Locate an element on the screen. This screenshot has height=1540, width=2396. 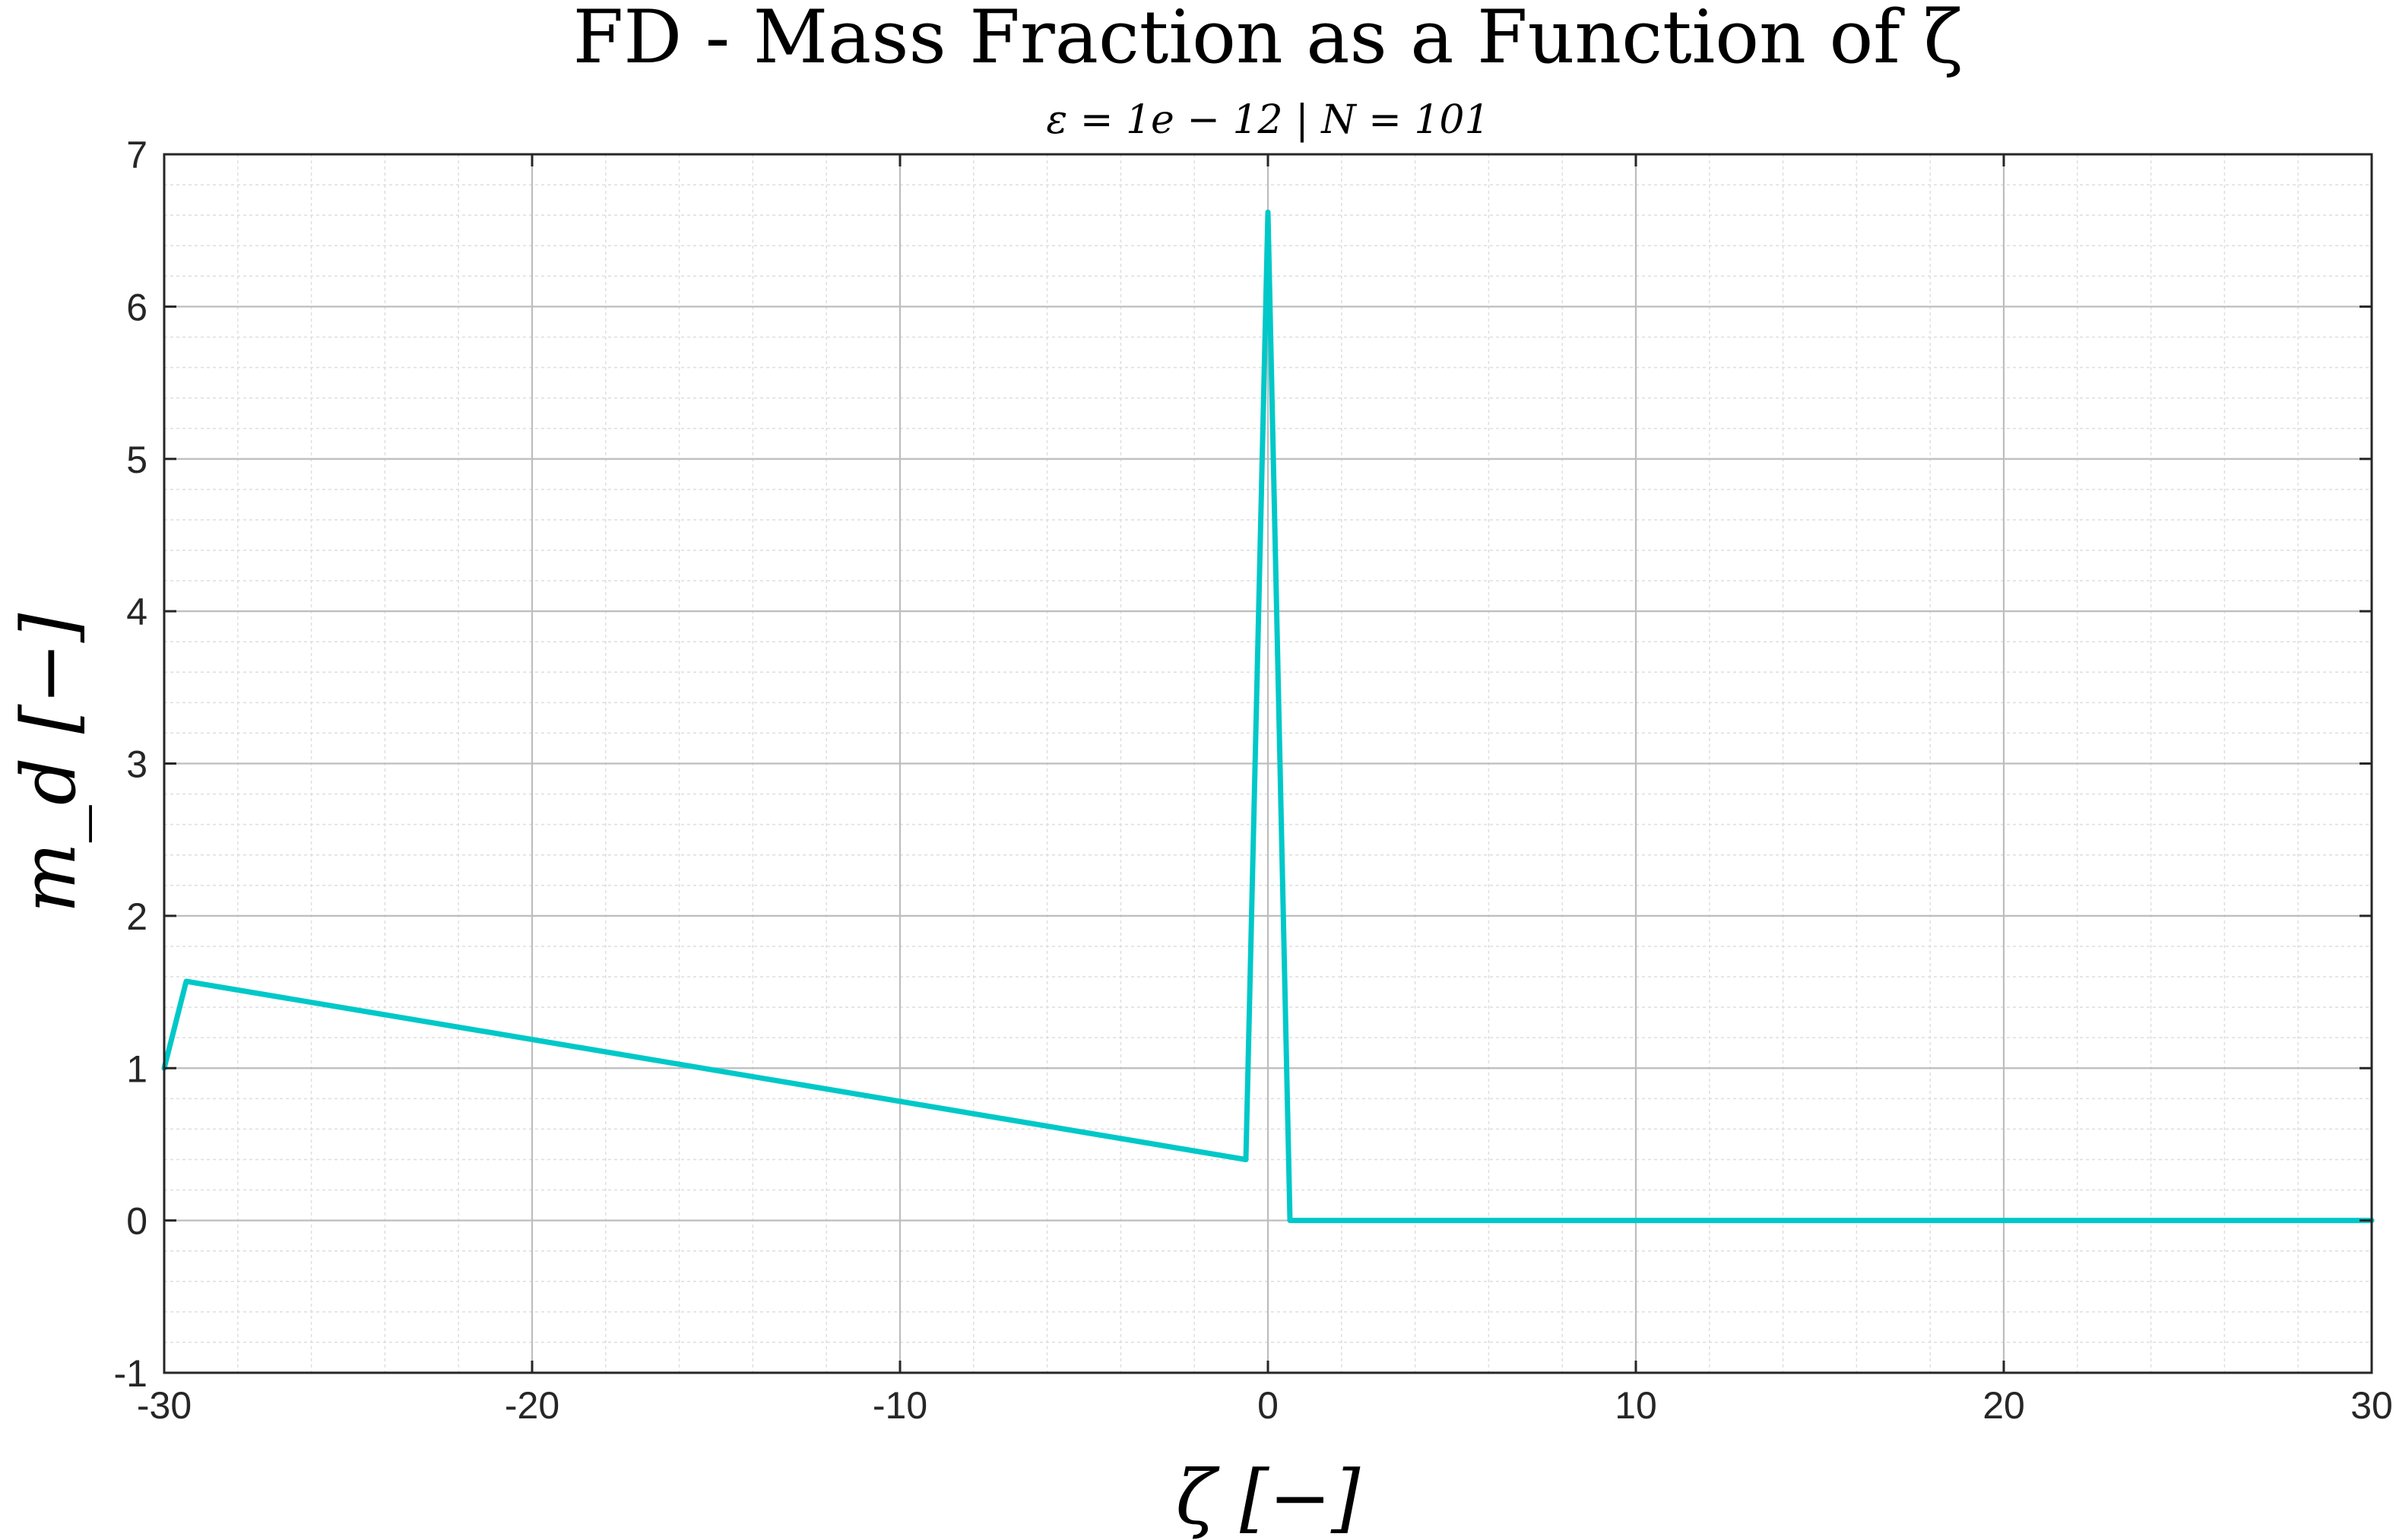
x-tick-label: -20 is located at coordinates (532, 1406).